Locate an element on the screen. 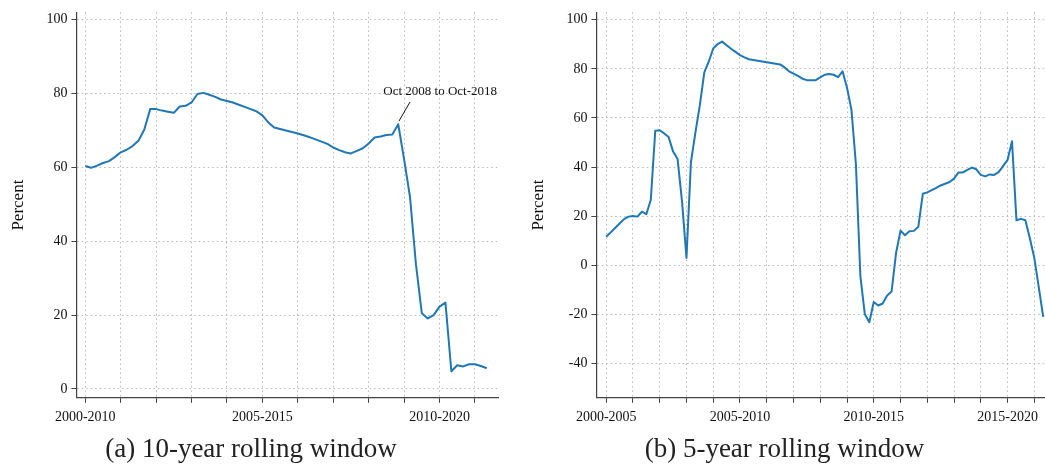  annotation: Oct 2008 to Oct-2018 is located at coordinates (440, 90).